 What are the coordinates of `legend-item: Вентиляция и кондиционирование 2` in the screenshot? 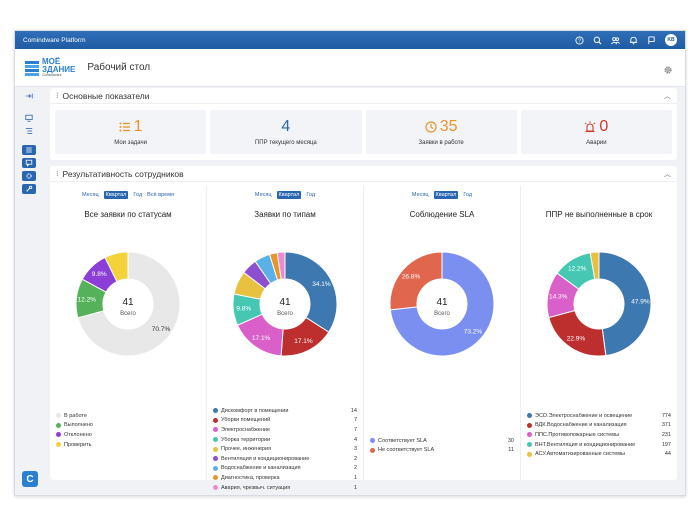 It's located at (285, 459).